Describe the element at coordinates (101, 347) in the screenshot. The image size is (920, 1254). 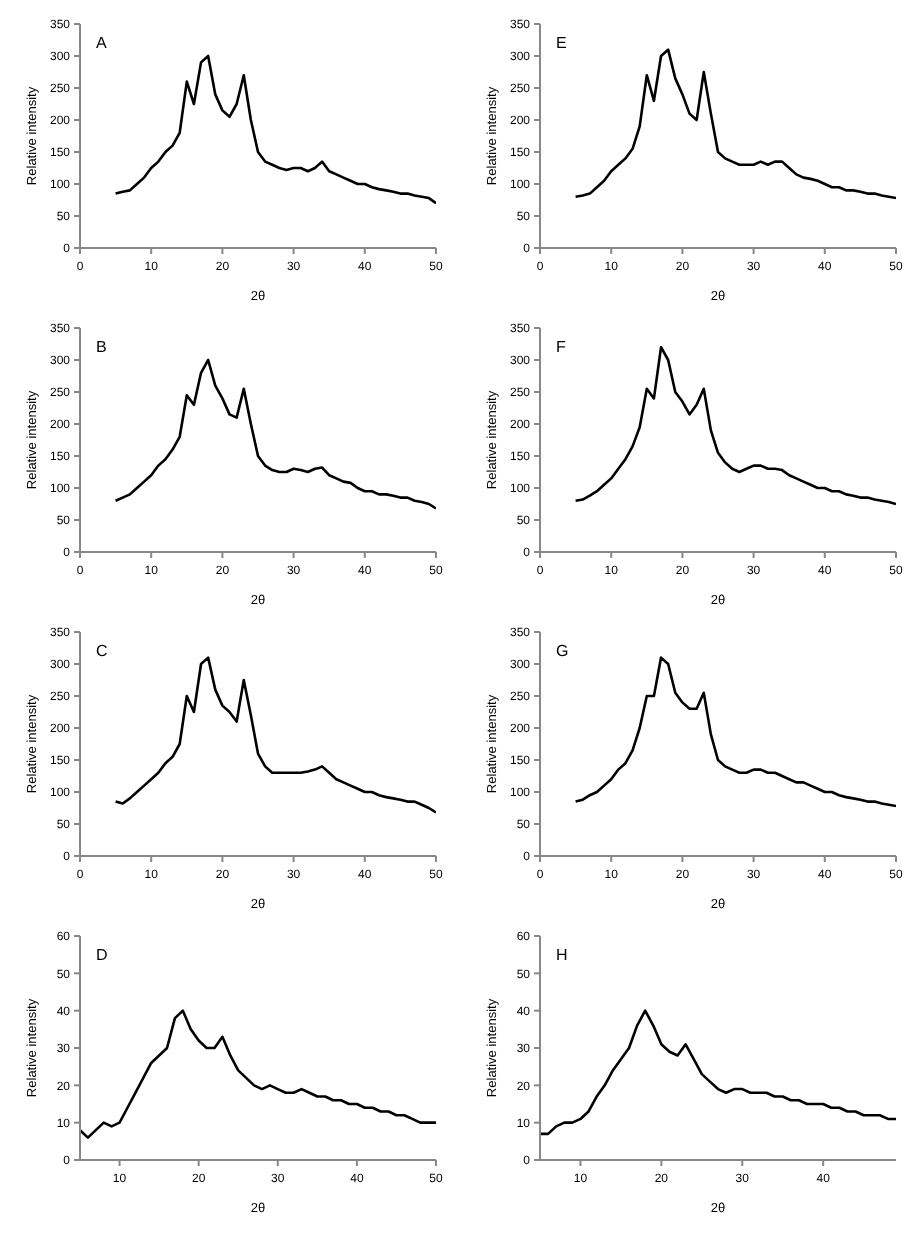
I see `text: B` at that location.